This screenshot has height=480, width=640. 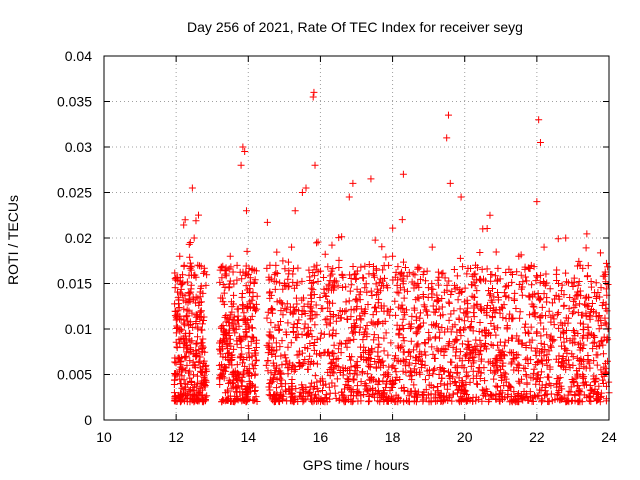 What do you see at coordinates (321, 437) in the screenshot?
I see `x-tick-label: 16` at bounding box center [321, 437].